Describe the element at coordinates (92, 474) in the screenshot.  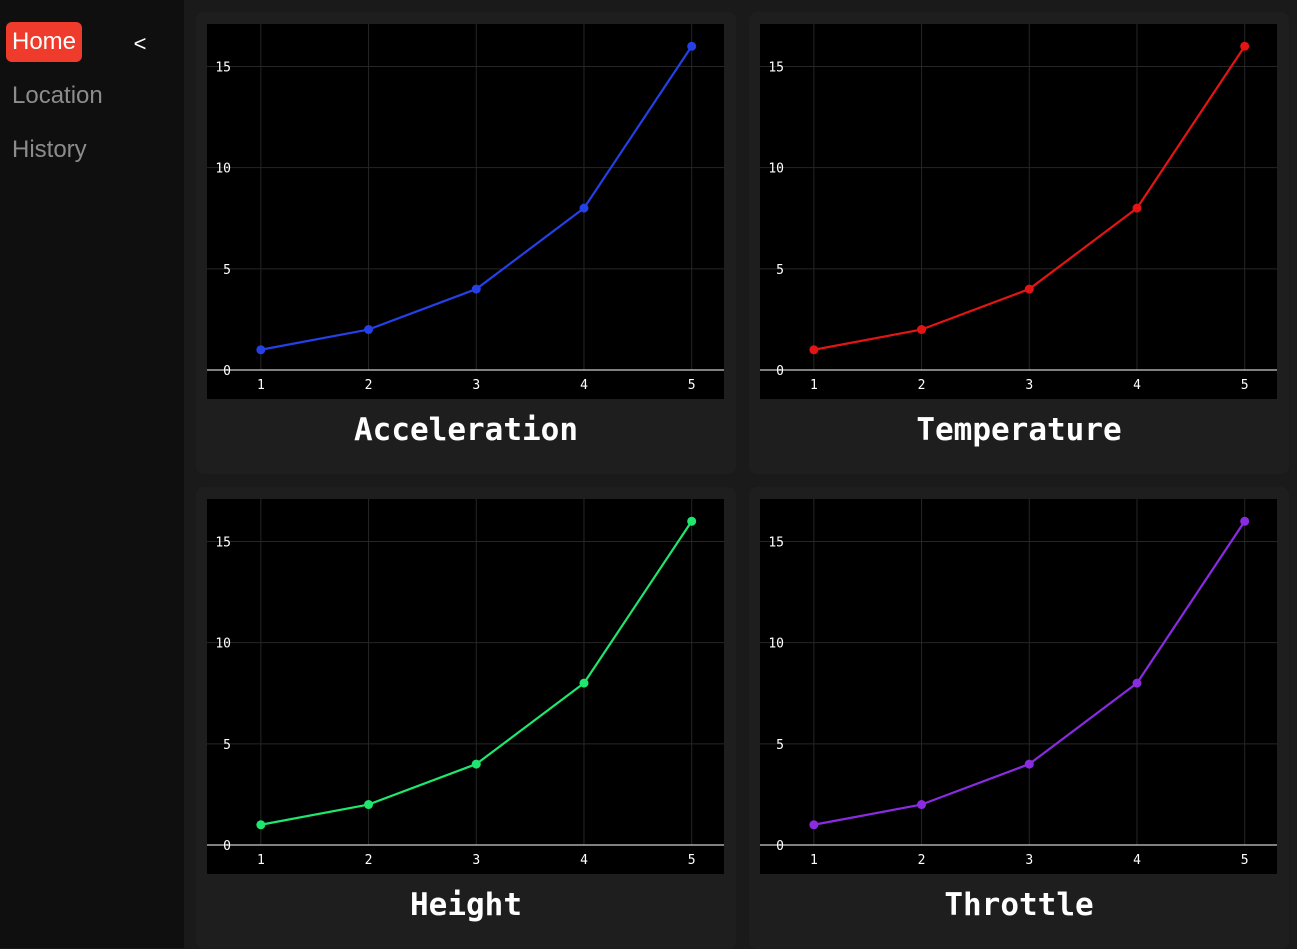
I see `sidebar: Home Location History <` at that location.